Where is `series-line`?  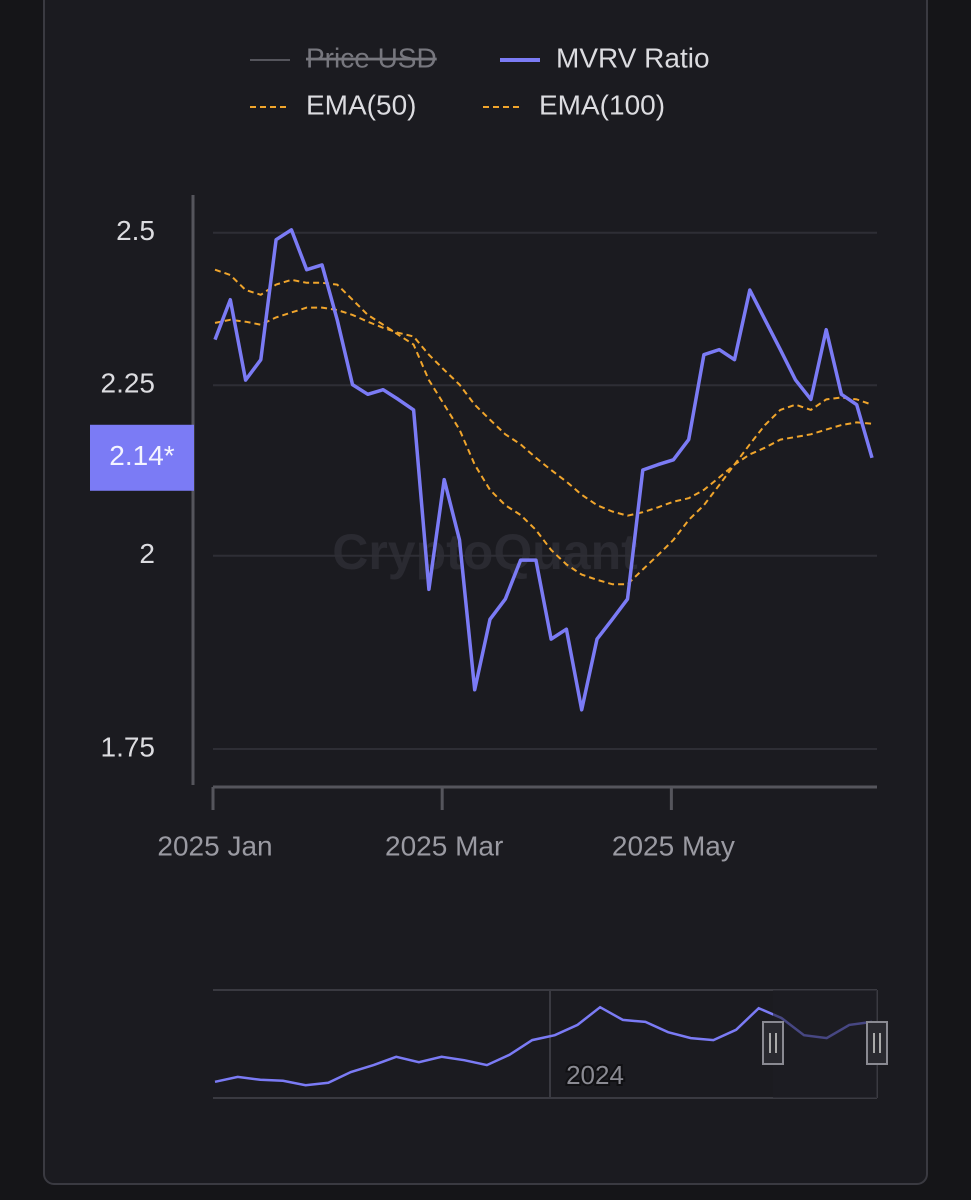
series-line is located at coordinates (543, 411).